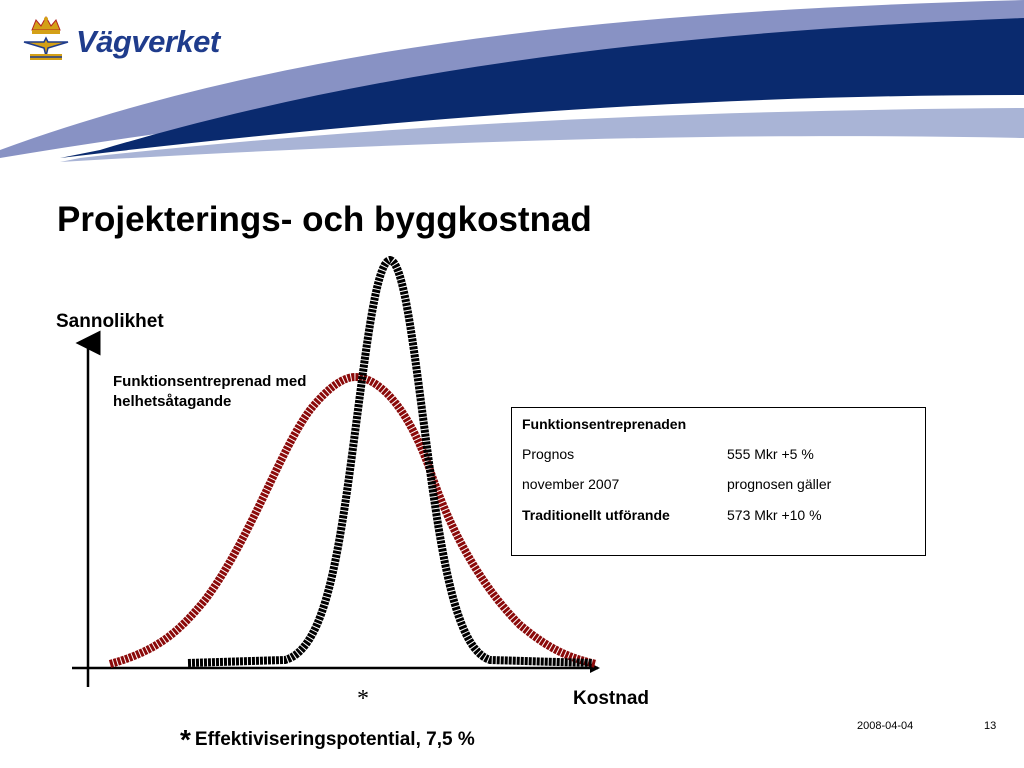 The image size is (1024, 768). I want to click on slide-date: 2008-04-04, so click(885, 726).